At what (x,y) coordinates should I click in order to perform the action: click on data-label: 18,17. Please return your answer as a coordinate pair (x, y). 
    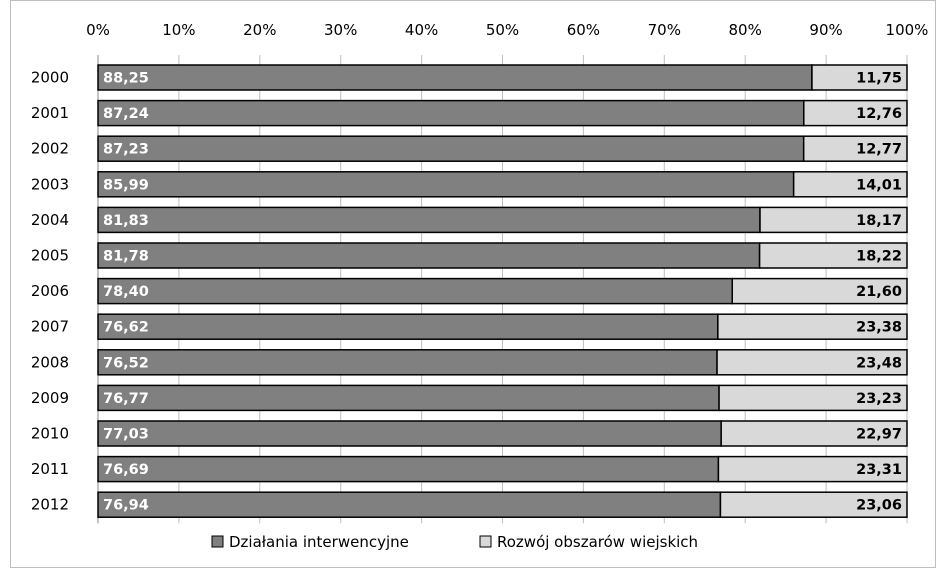
    Looking at the image, I should click on (879, 221).